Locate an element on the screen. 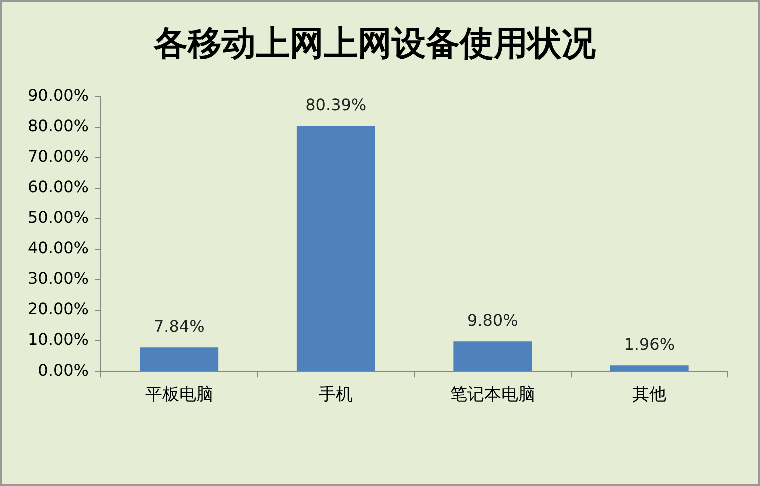 Image resolution: width=760 pixels, height=486 pixels. data-label: 7.84% is located at coordinates (179, 326).